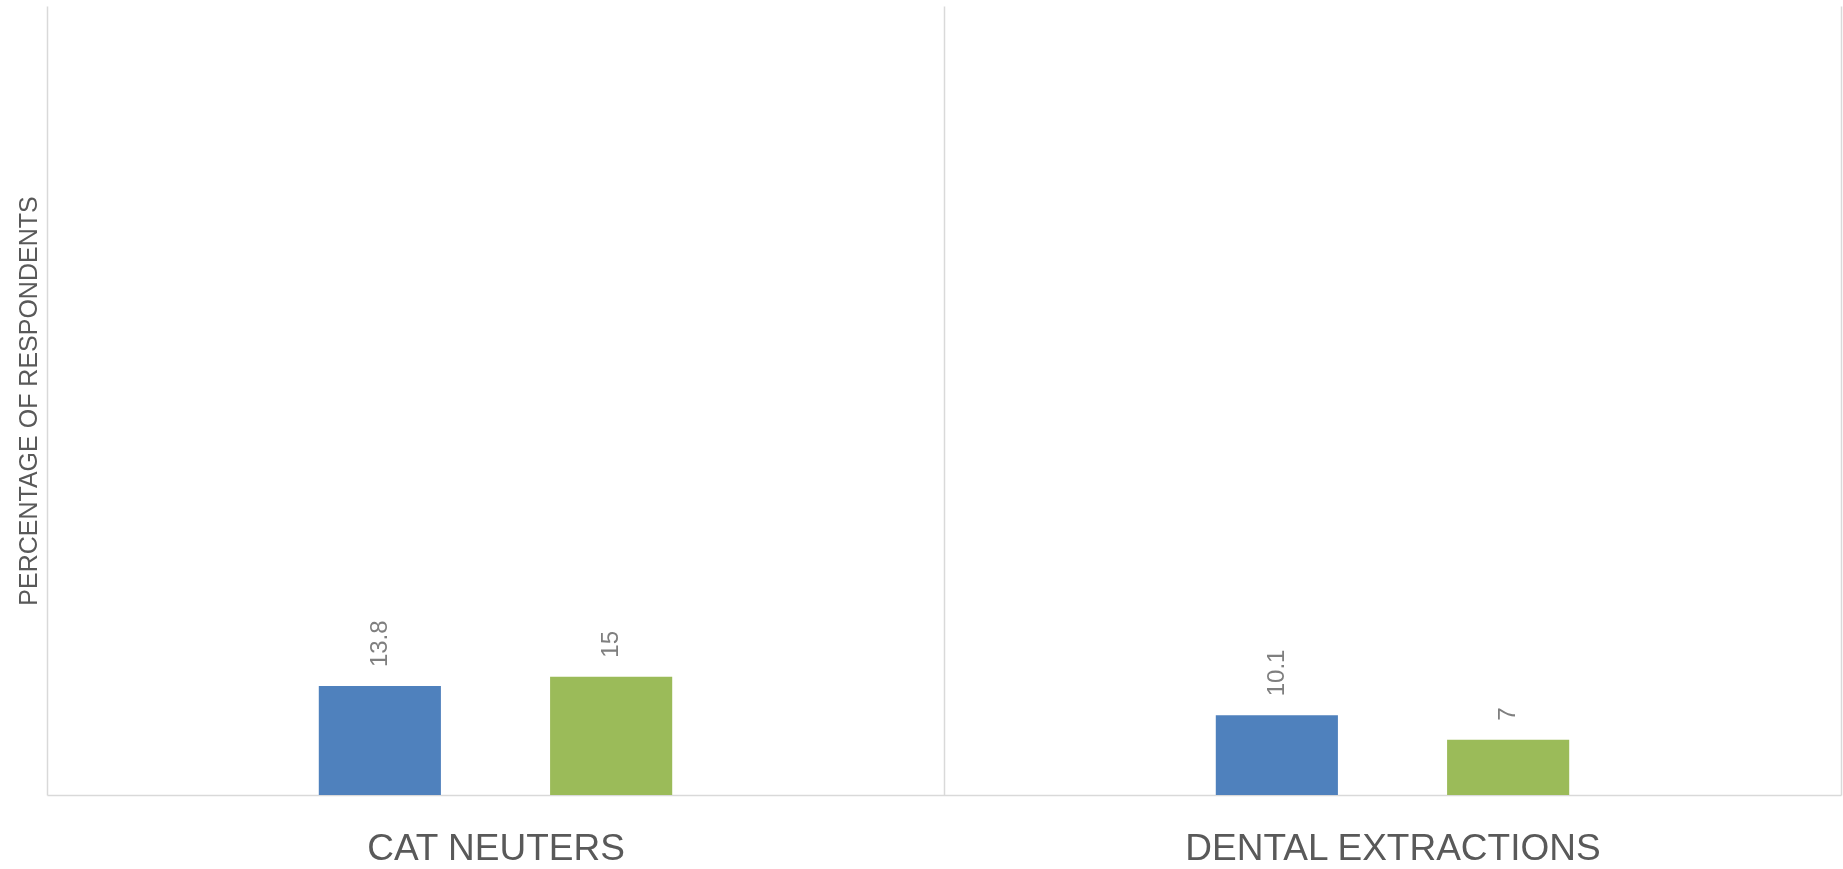 This screenshot has height=869, width=1843. What do you see at coordinates (496, 847) in the screenshot?
I see `x-tick-label: CAT NEUTERS` at bounding box center [496, 847].